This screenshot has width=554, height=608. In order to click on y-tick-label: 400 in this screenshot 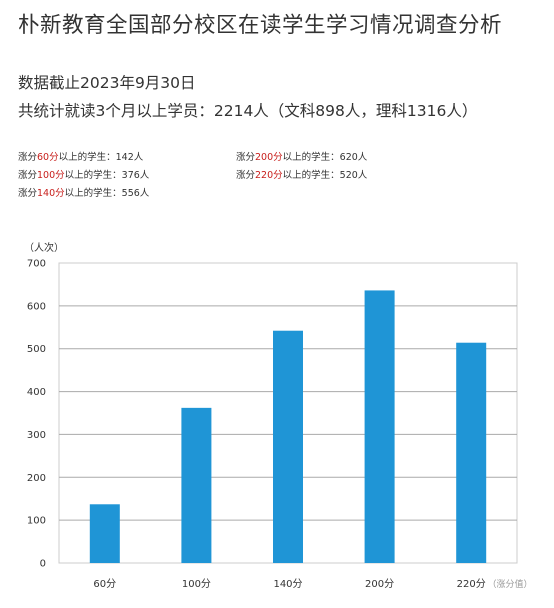, I will do `click(36, 392)`.